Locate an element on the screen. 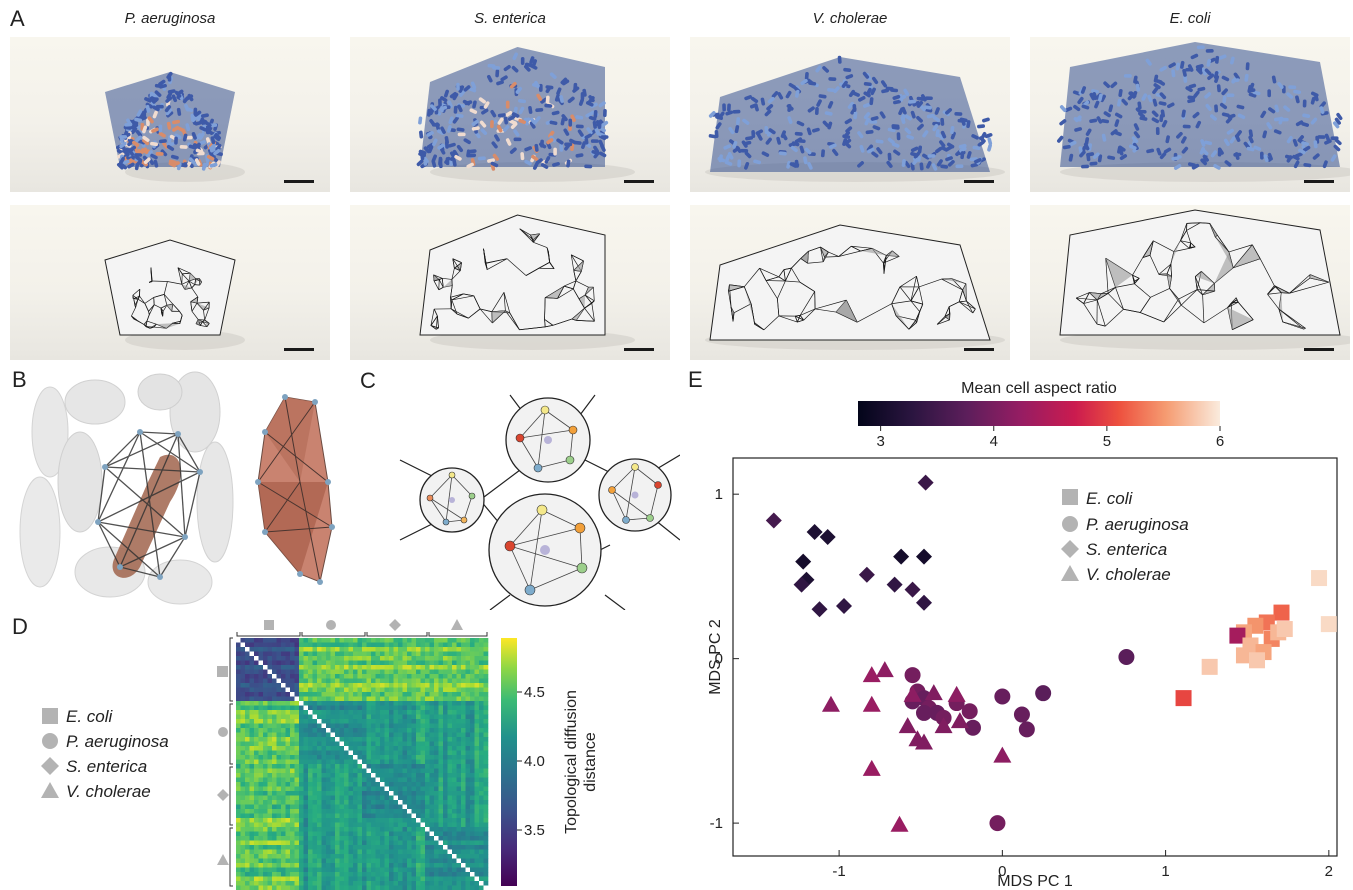  legend-triangle-marker is located at coordinates (50, 790).